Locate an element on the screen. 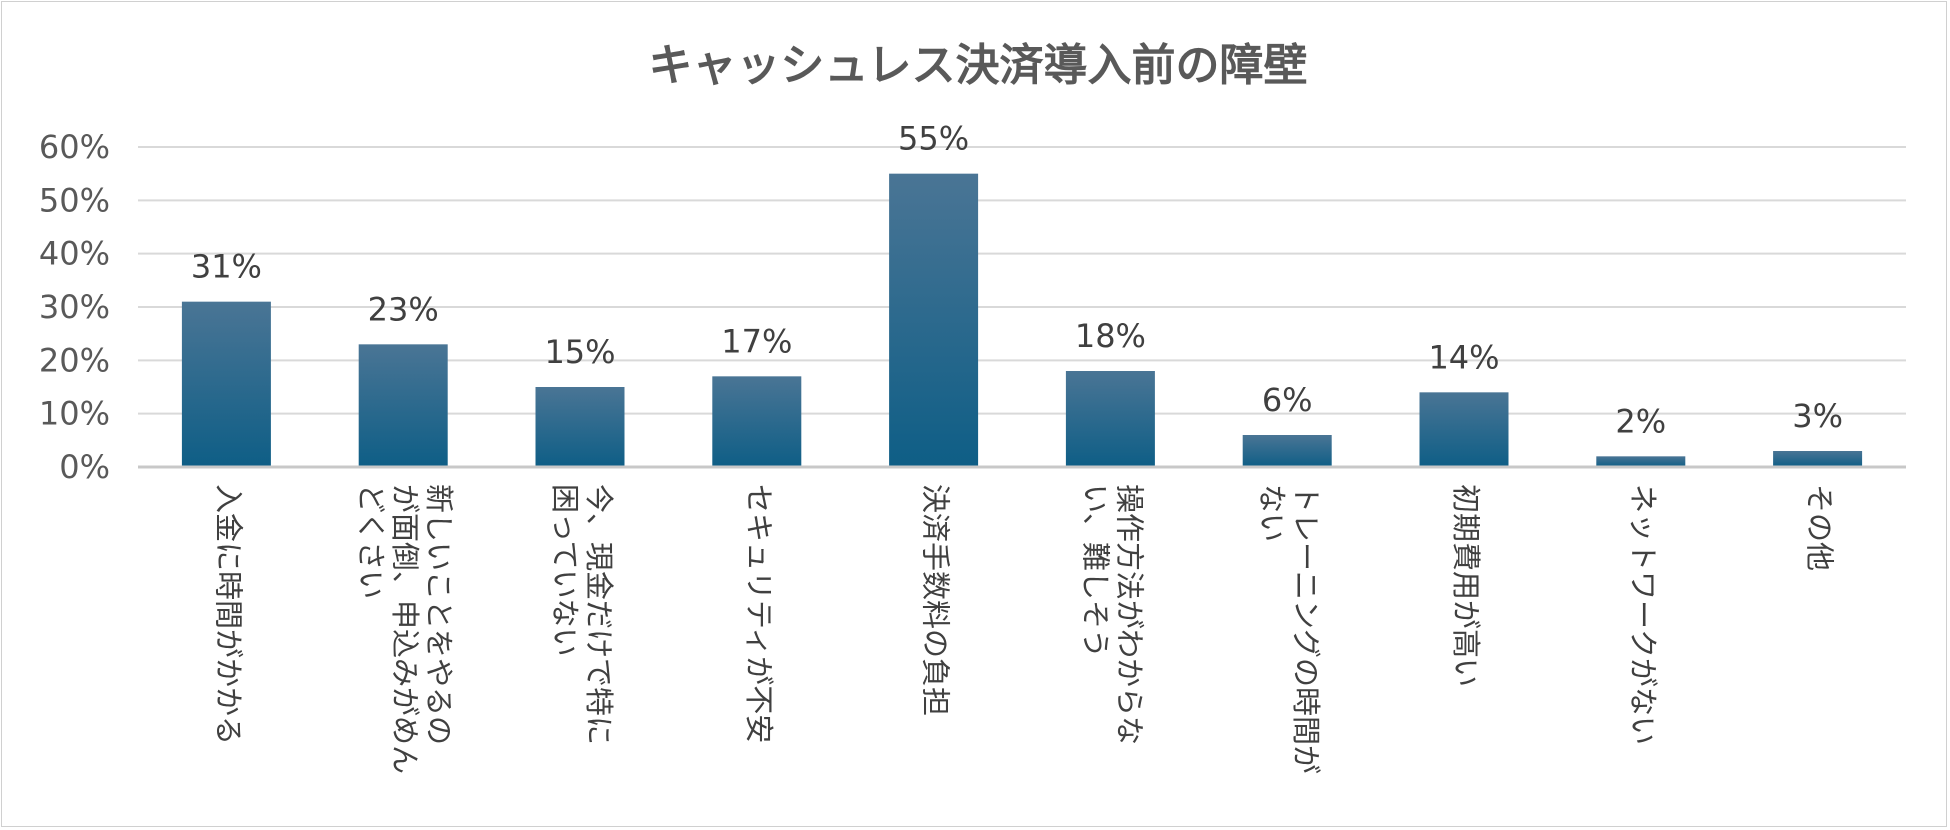 The width and height of the screenshot is (1950, 830). category-label: が面倒、申込みがめん is located at coordinates (405, 629).